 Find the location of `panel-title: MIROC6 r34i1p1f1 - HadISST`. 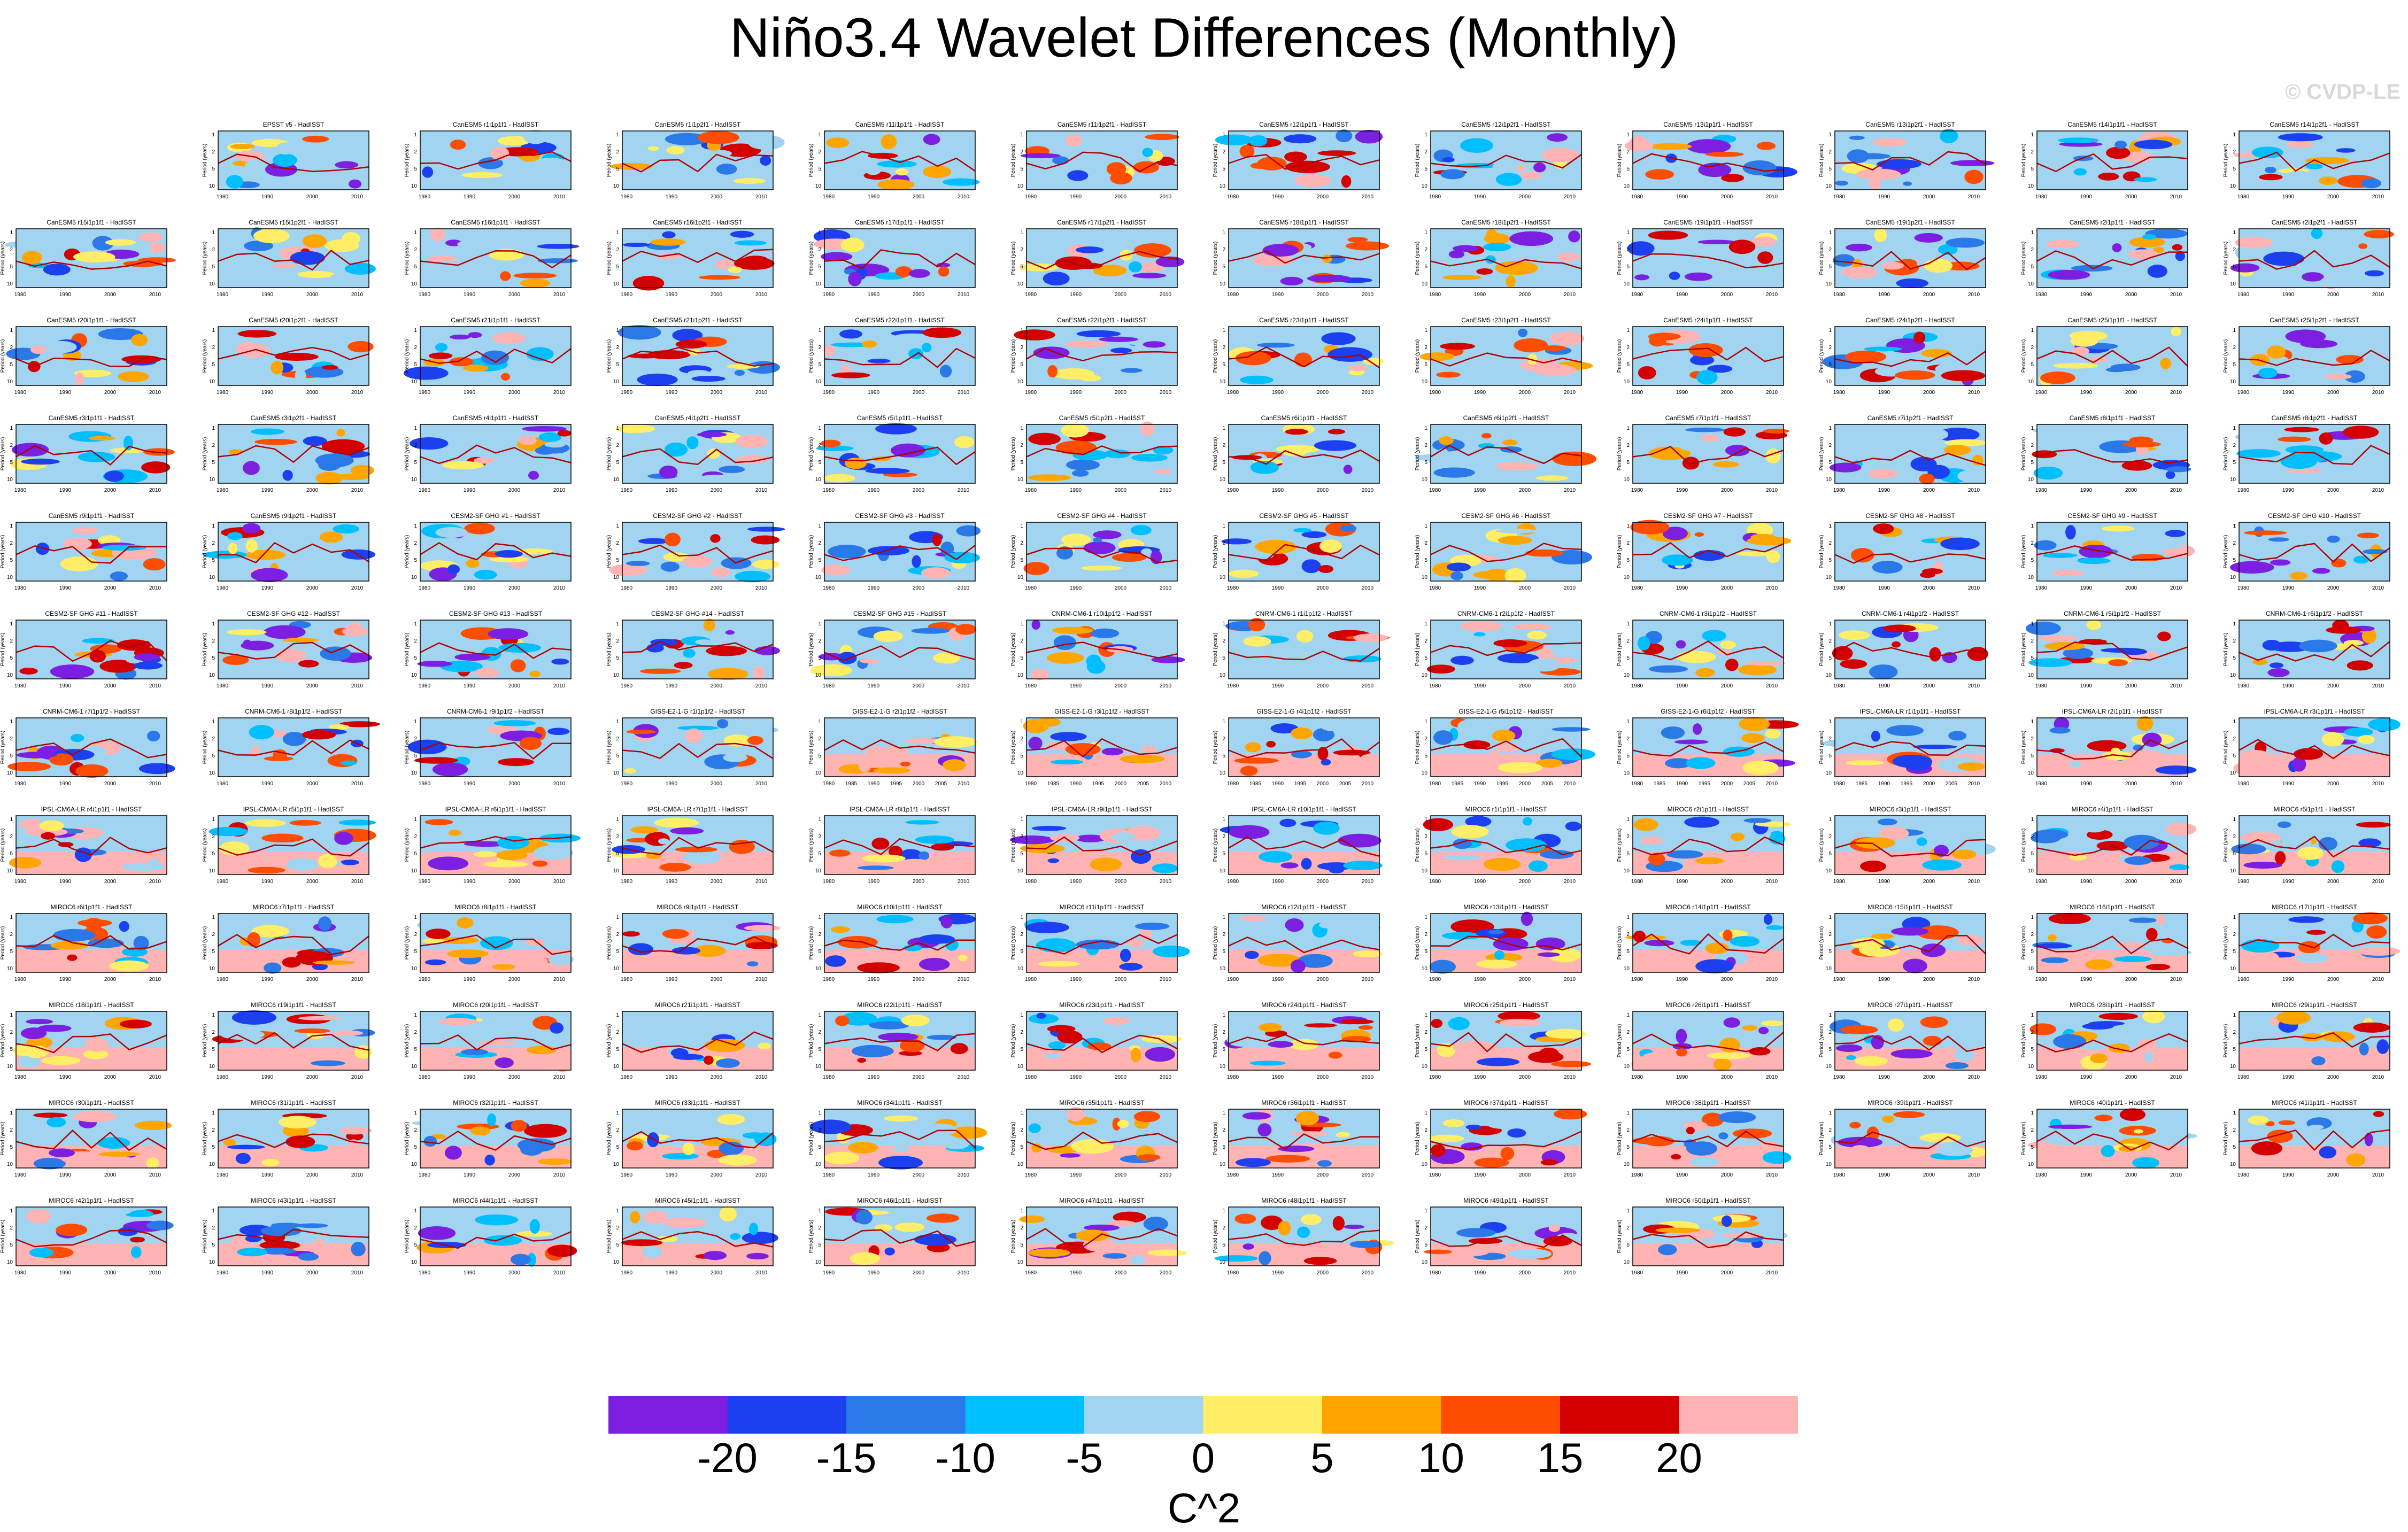

panel-title: MIROC6 r34i1p1f1 - HadISST is located at coordinates (900, 1103).